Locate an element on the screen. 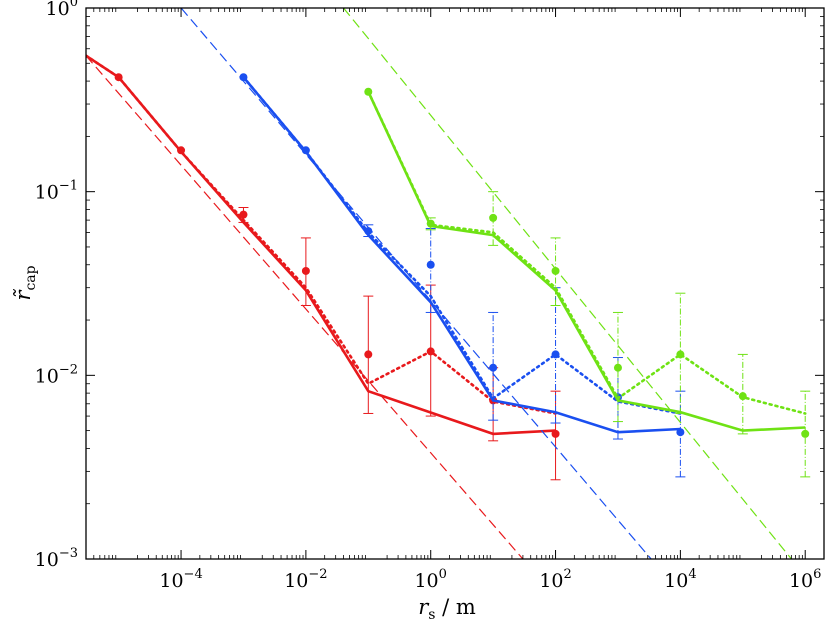 The height and width of the screenshot is (626, 830). y-tick-label: 10⁻¹ is located at coordinates (56, 191).